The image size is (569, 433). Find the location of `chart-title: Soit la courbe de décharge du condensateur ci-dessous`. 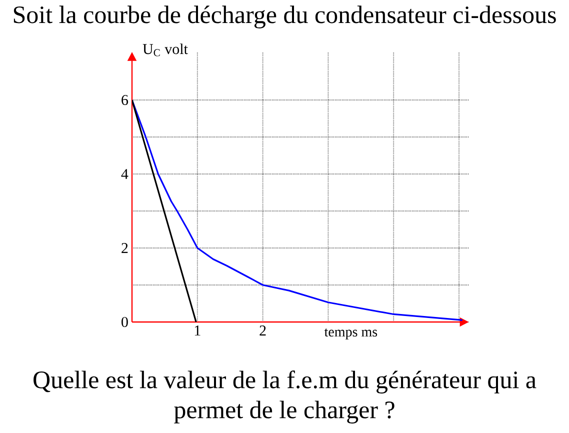

chart-title: Soit la courbe de décharge du condensateur ci-dessous is located at coordinates (285, 17).